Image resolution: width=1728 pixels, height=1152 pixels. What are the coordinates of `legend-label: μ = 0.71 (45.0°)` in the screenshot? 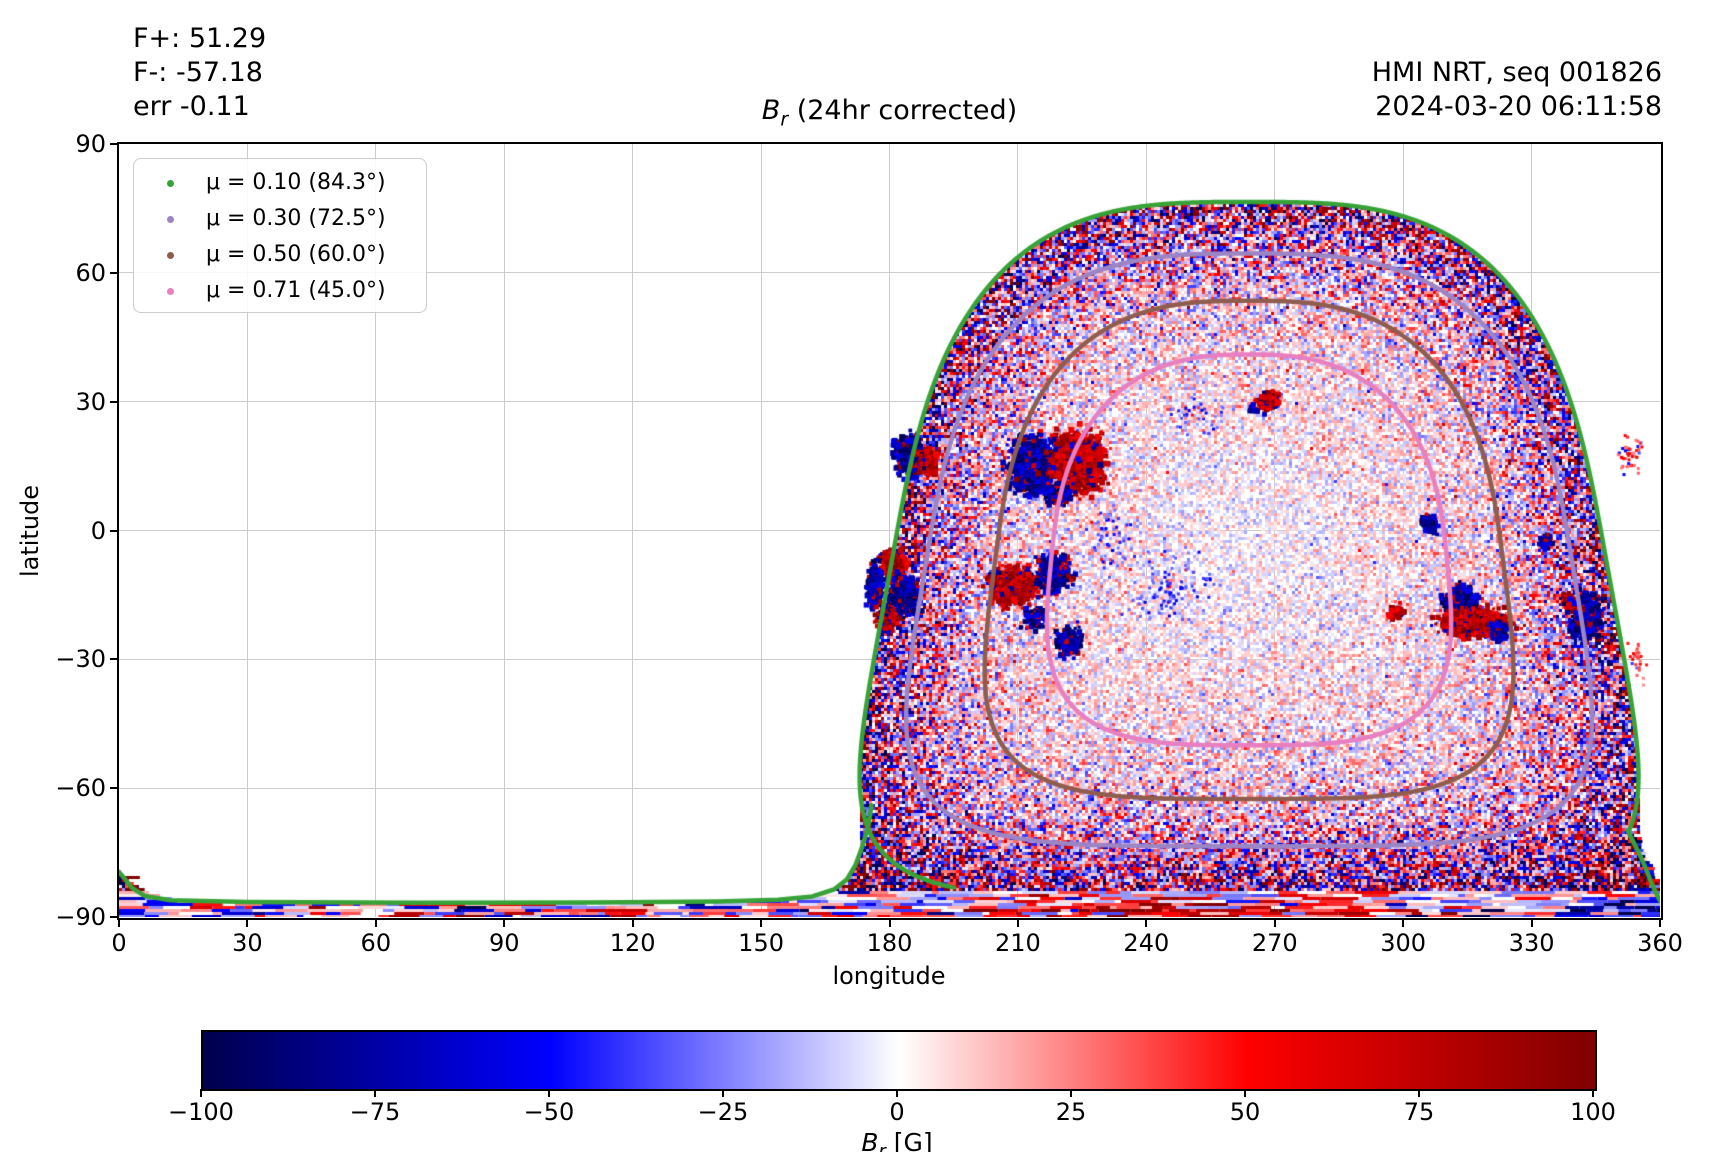 It's located at (296, 290).